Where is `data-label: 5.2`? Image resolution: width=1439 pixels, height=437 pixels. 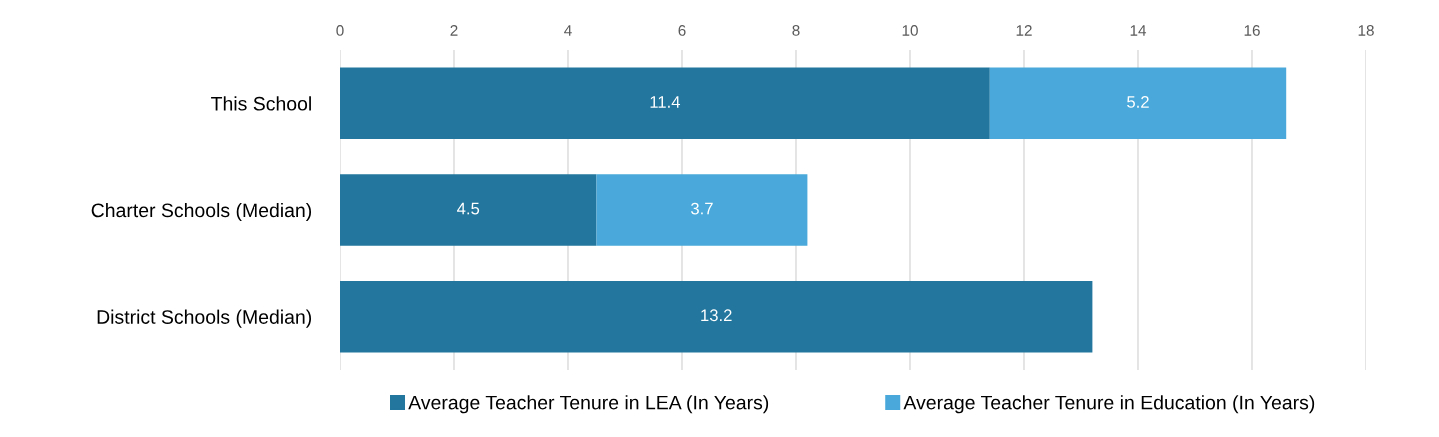
data-label: 5.2 is located at coordinates (1138, 102).